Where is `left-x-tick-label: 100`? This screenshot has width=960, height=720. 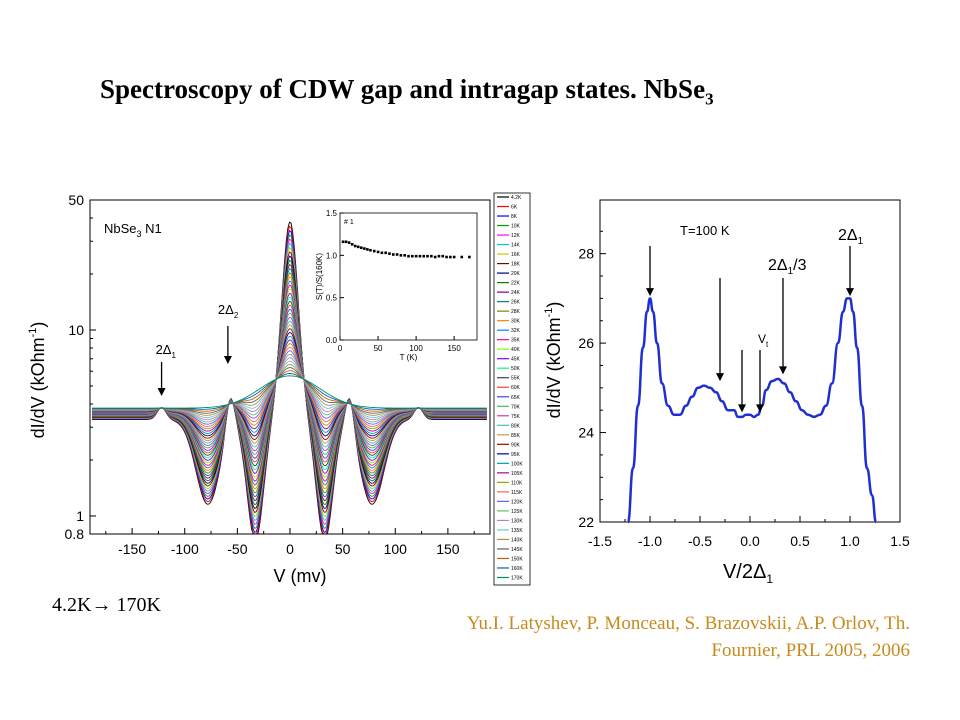
left-x-tick-label: 100 is located at coordinates (396, 549).